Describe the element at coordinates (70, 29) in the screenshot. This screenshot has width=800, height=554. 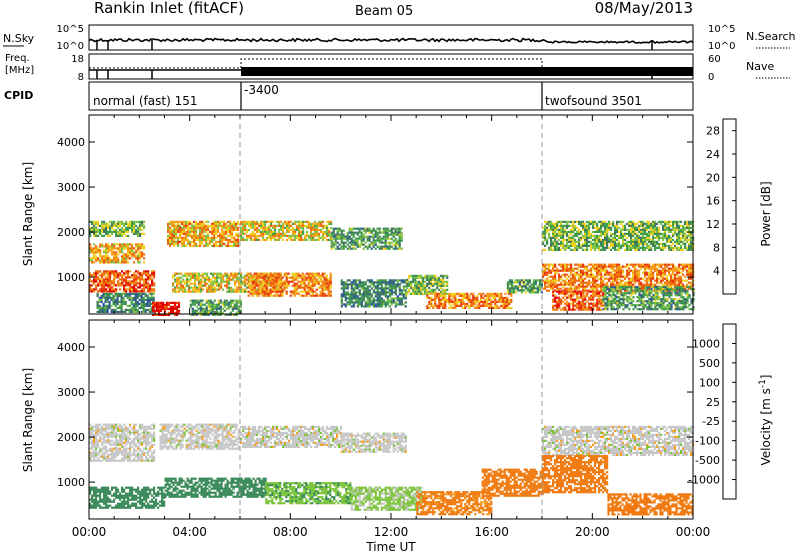
I see `nsky-tick-top: 10^5` at that location.